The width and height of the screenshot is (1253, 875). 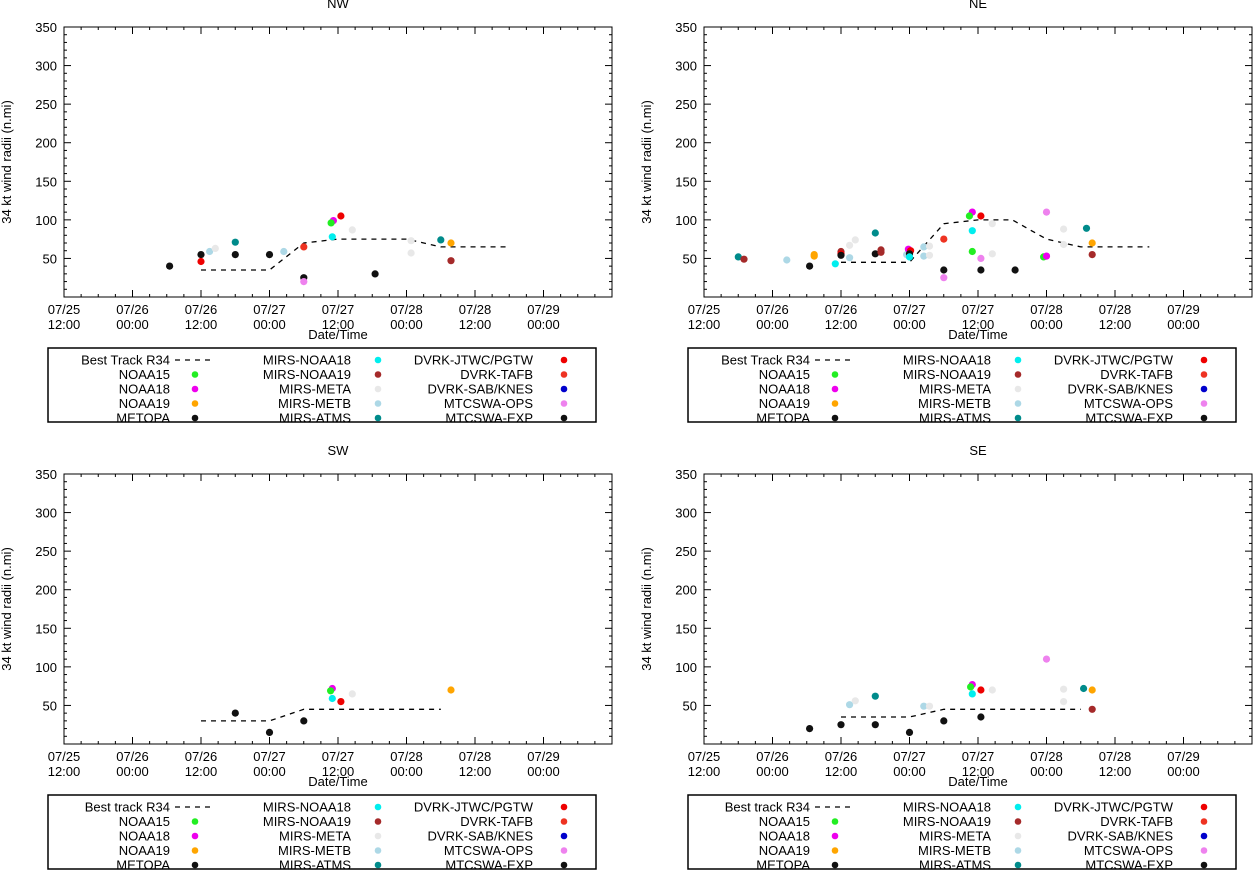 What do you see at coordinates (1046, 256) in the screenshot?
I see `data-point-noaa18` at bounding box center [1046, 256].